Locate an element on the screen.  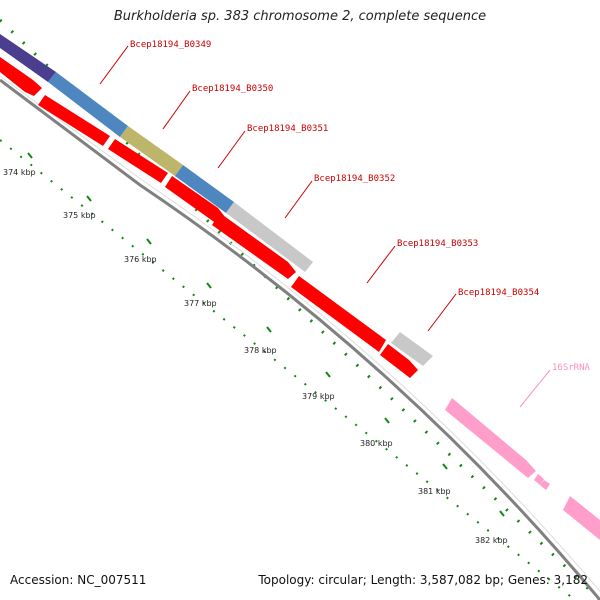
scale-label: 374 kbp is located at coordinates (19, 172).